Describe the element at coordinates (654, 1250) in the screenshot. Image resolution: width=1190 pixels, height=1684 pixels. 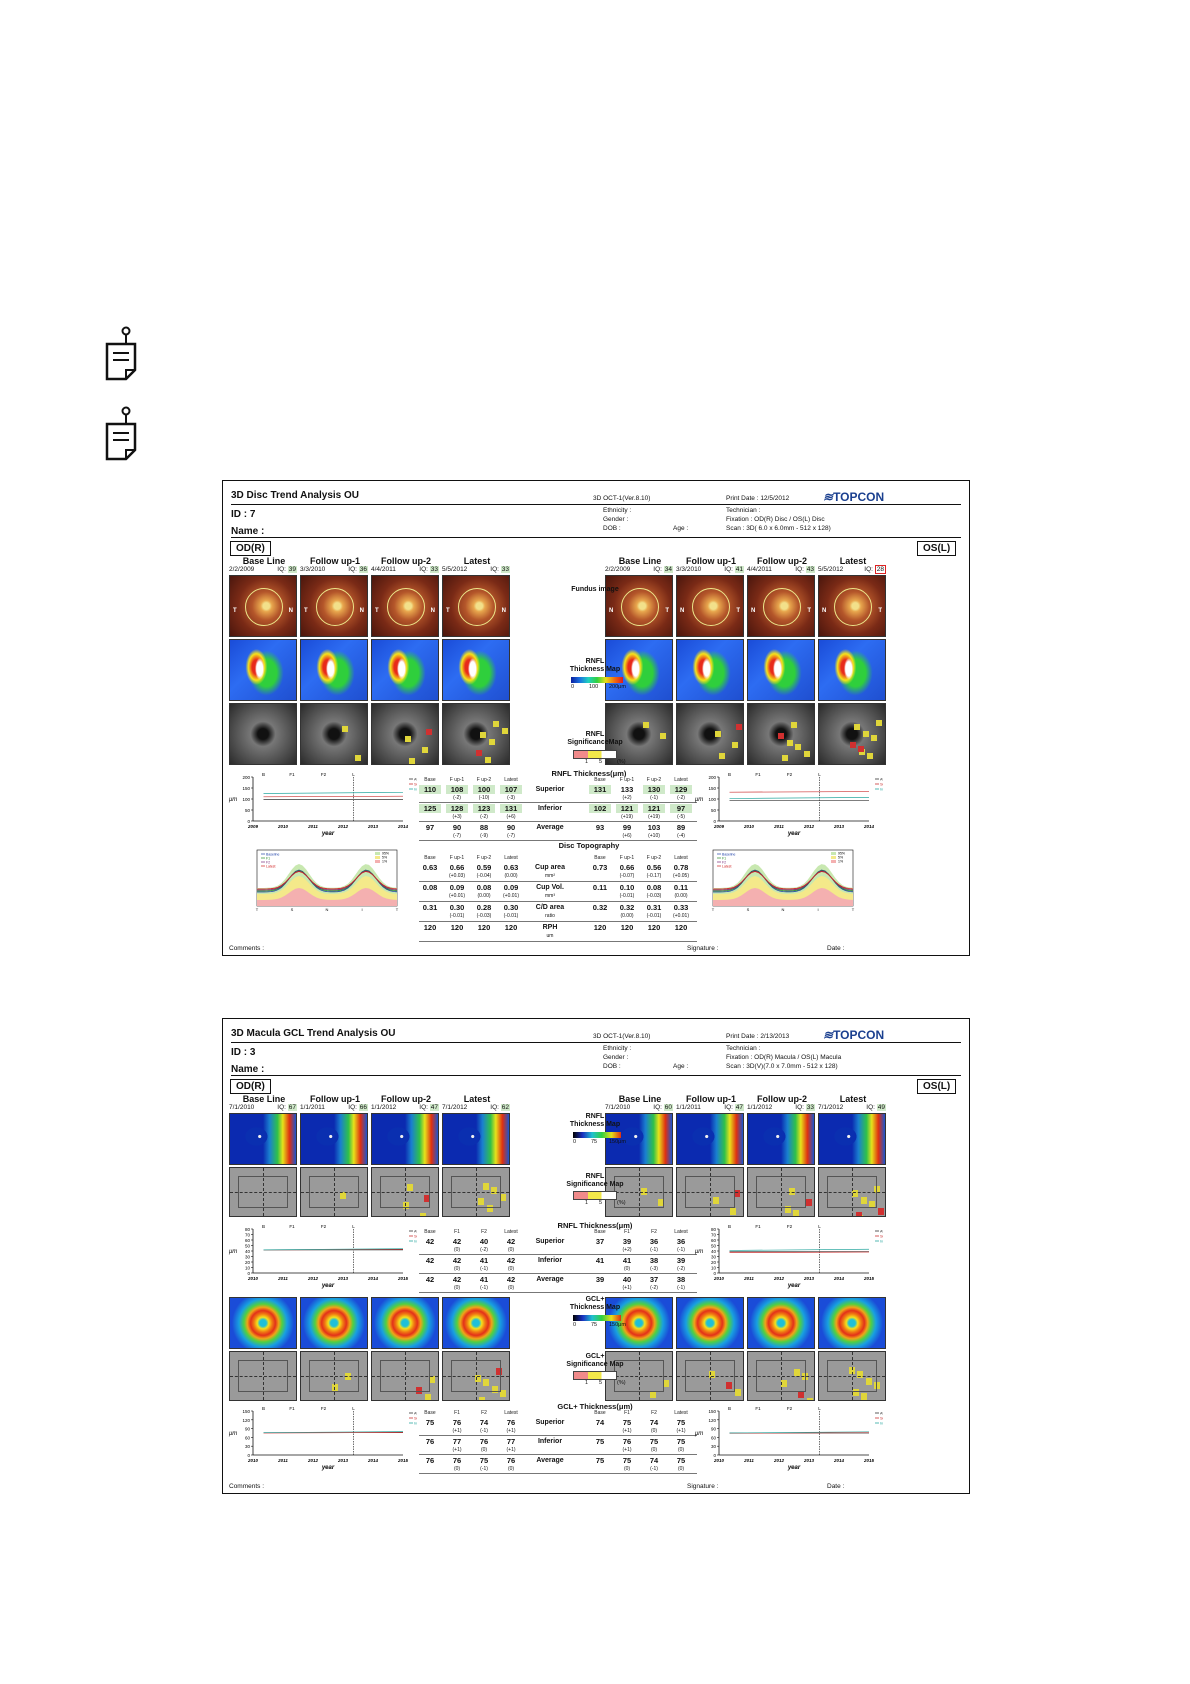
I see `os-change: (-1)` at that location.